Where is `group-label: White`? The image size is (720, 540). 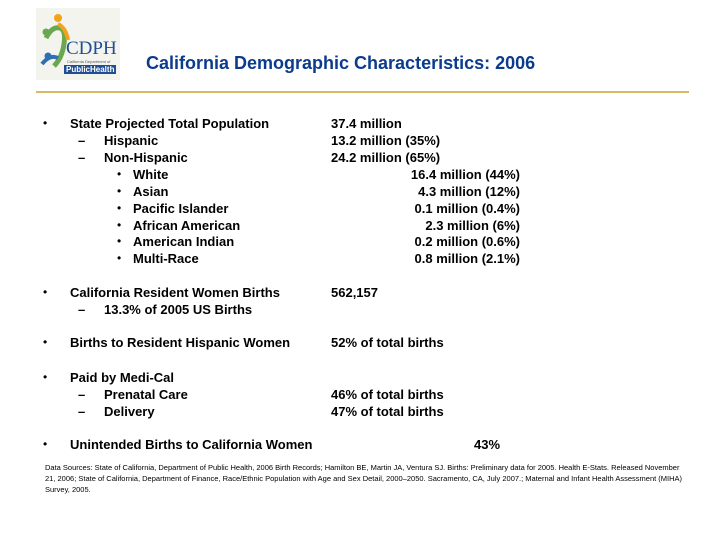 group-label: White is located at coordinates (151, 174).